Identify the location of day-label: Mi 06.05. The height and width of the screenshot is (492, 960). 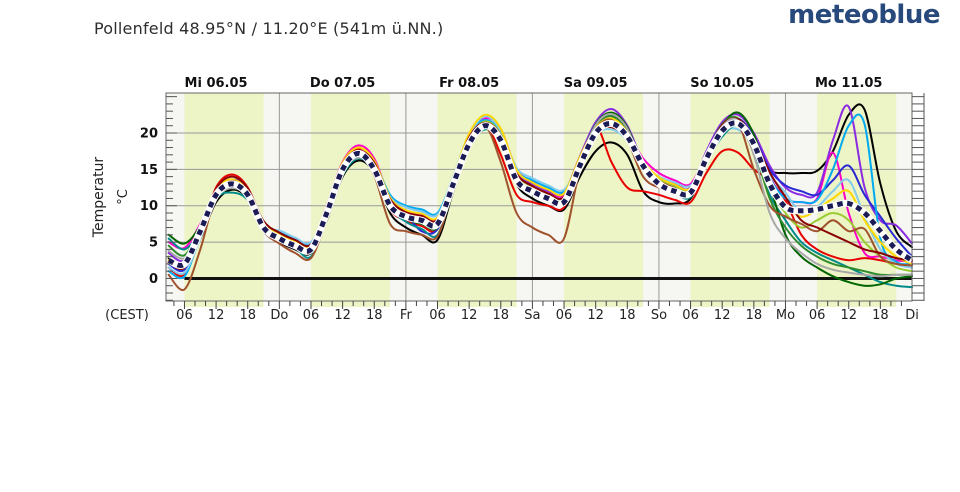
(216, 83).